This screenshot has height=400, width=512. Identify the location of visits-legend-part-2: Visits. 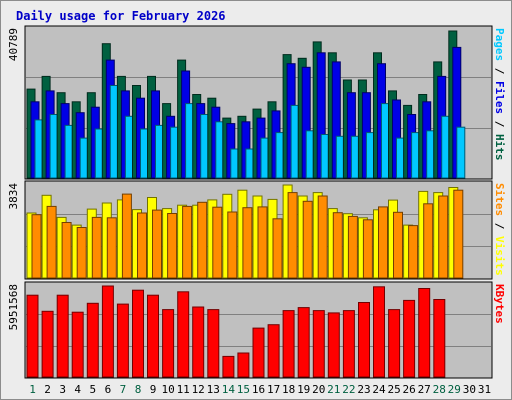
(499, 256).